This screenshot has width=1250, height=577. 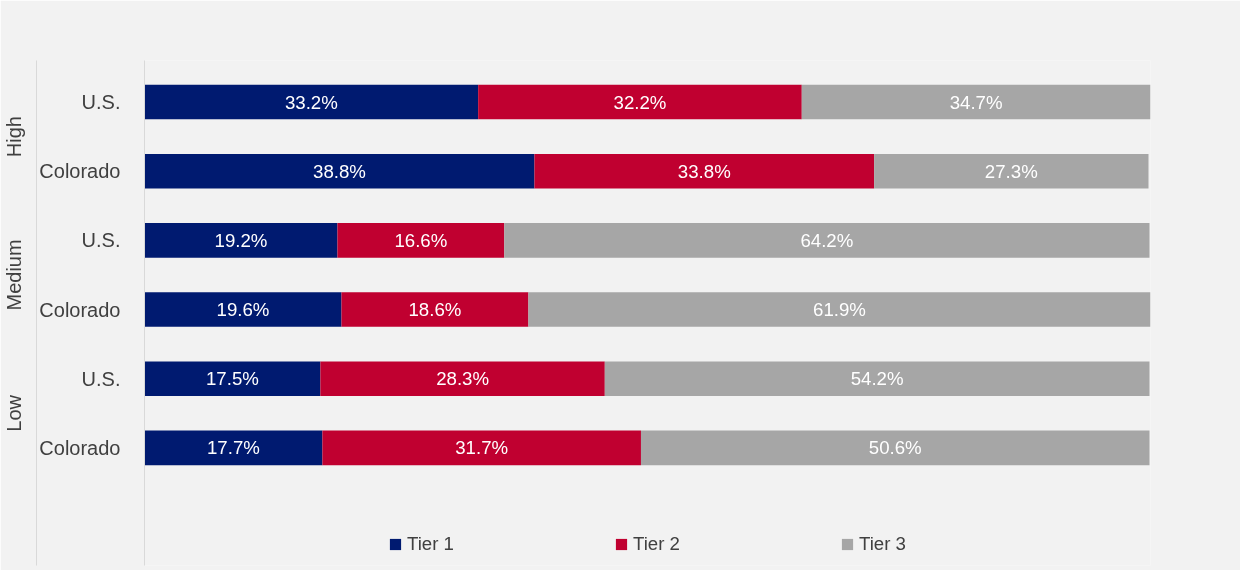 I want to click on data-label: 17.7%, so click(x=233, y=448).